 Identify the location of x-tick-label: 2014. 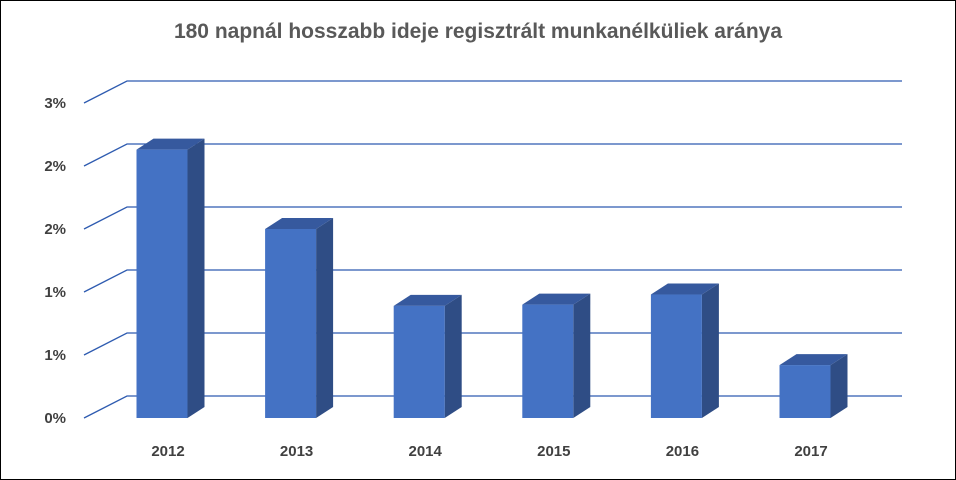
(426, 451).